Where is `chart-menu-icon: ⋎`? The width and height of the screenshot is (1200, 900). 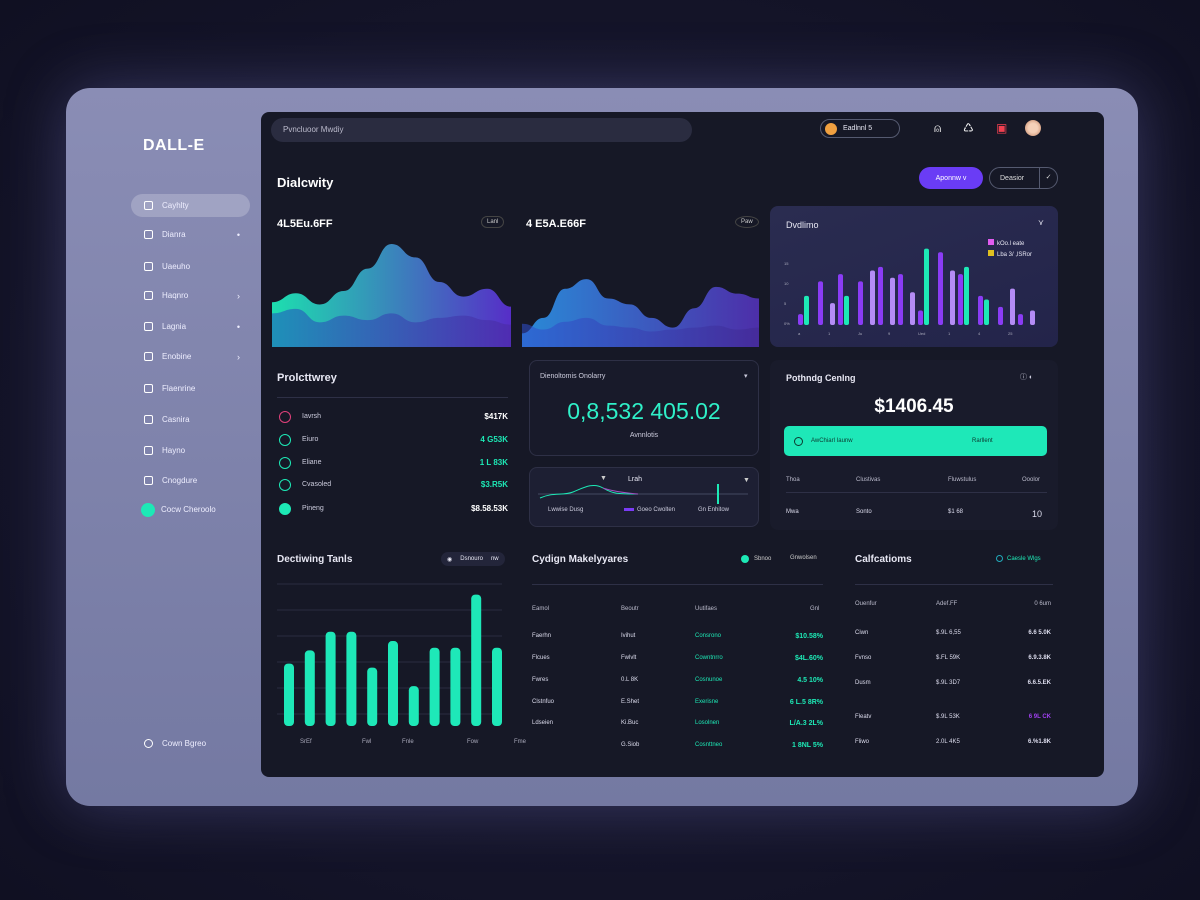 chart-menu-icon: ⋎ is located at coordinates (1041, 222).